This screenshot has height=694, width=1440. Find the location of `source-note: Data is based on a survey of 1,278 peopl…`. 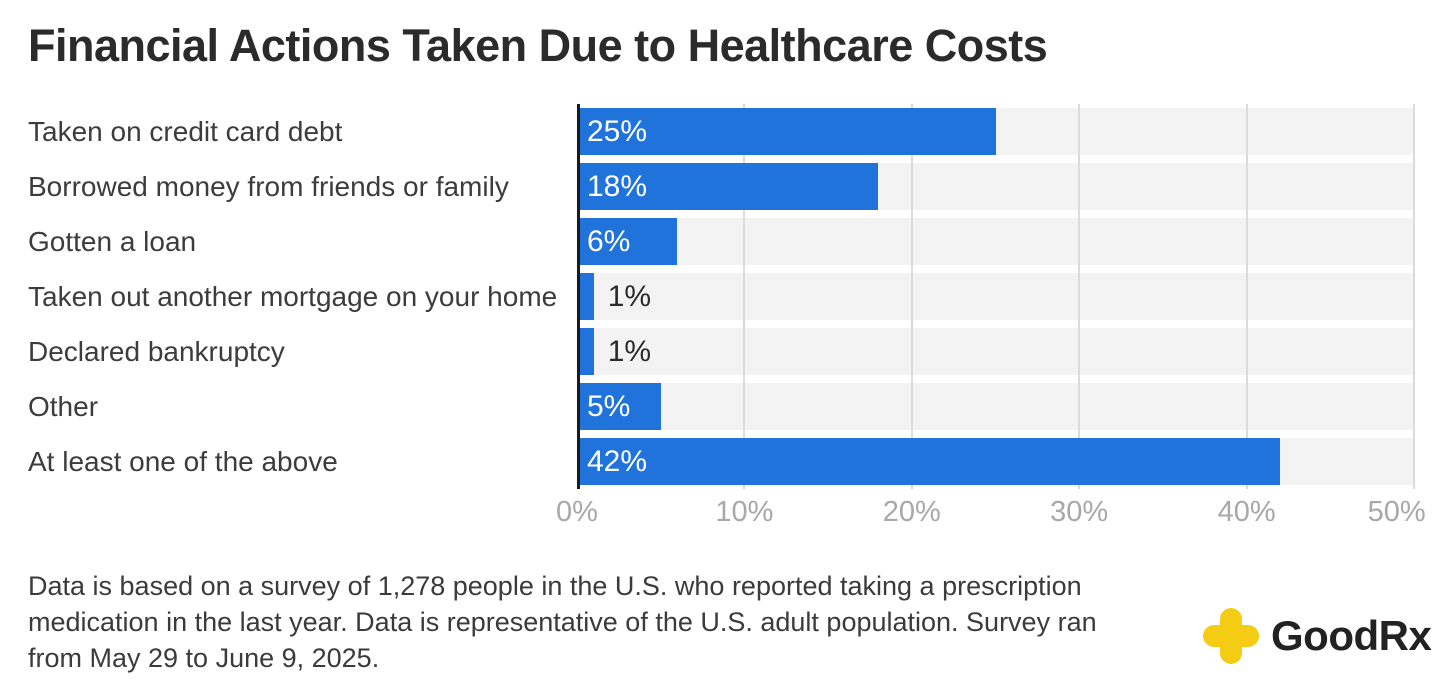

source-note: Data is based on a survey of 1,278 peopl… is located at coordinates (603, 622).